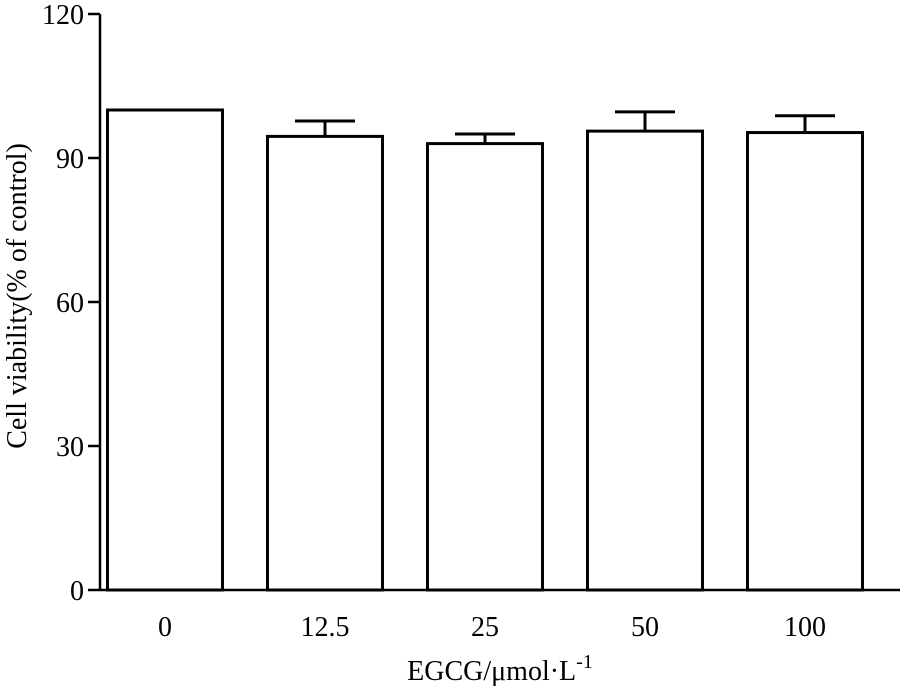 The image size is (913, 689). What do you see at coordinates (70, 159) in the screenshot?
I see `y-tick-label: 90` at bounding box center [70, 159].